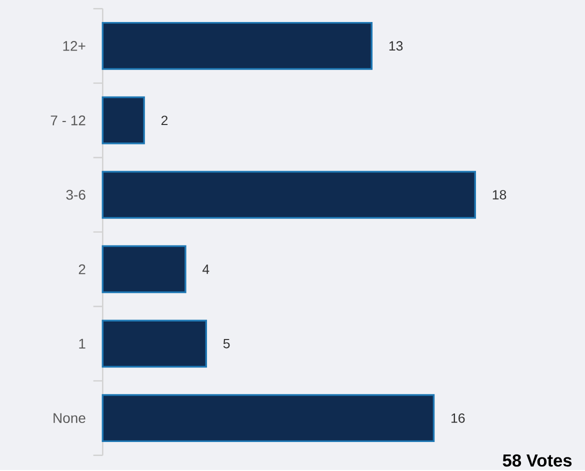  I want to click on y-tick-label: 1, so click(82, 343).